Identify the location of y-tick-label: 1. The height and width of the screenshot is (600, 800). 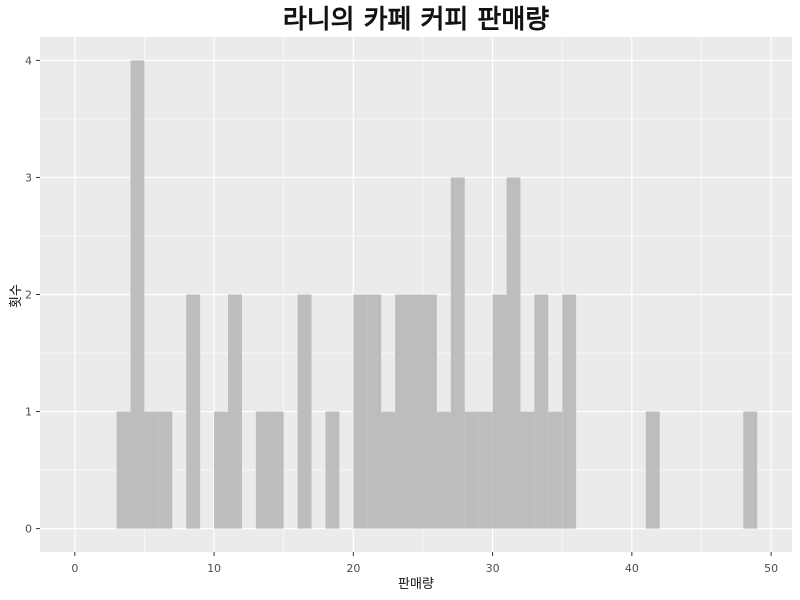
(28, 412).